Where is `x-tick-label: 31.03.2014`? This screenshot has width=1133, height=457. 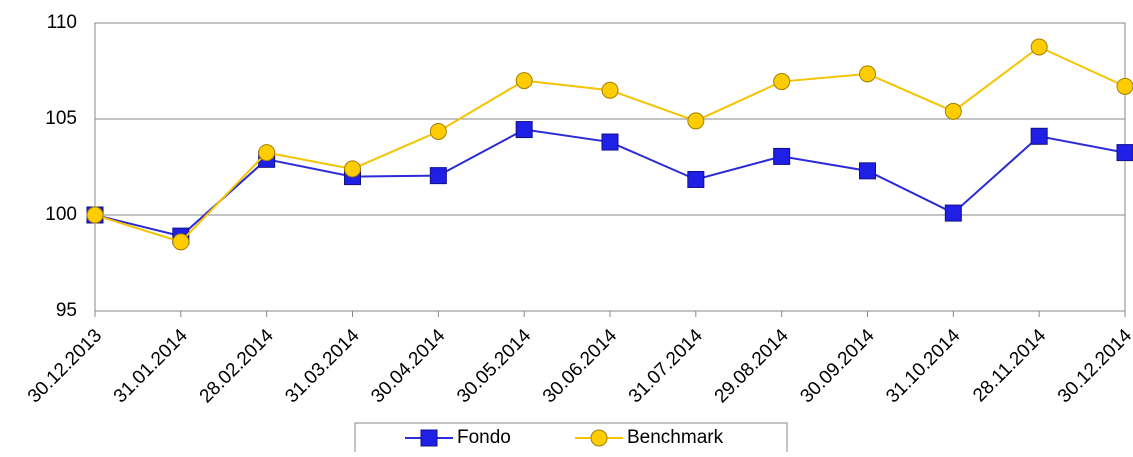
x-tick-label: 31.03.2014 is located at coordinates (322, 366).